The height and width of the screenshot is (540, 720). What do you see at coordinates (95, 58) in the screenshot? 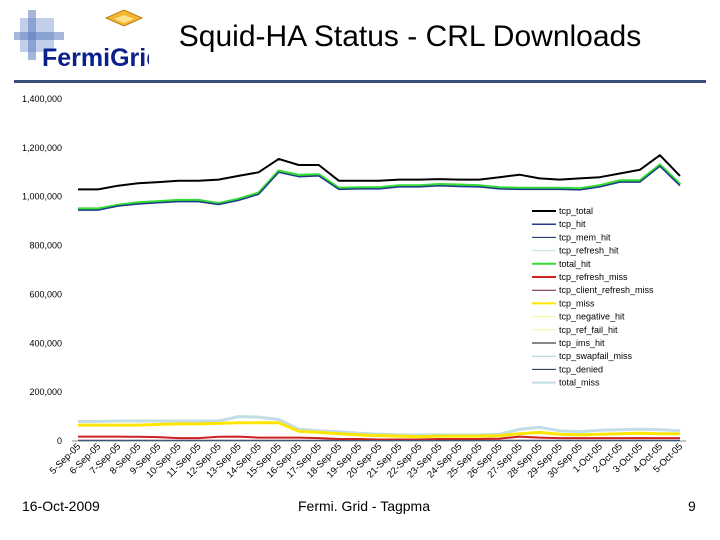
I see `logo-wordmark: FermiGrid` at bounding box center [95, 58].